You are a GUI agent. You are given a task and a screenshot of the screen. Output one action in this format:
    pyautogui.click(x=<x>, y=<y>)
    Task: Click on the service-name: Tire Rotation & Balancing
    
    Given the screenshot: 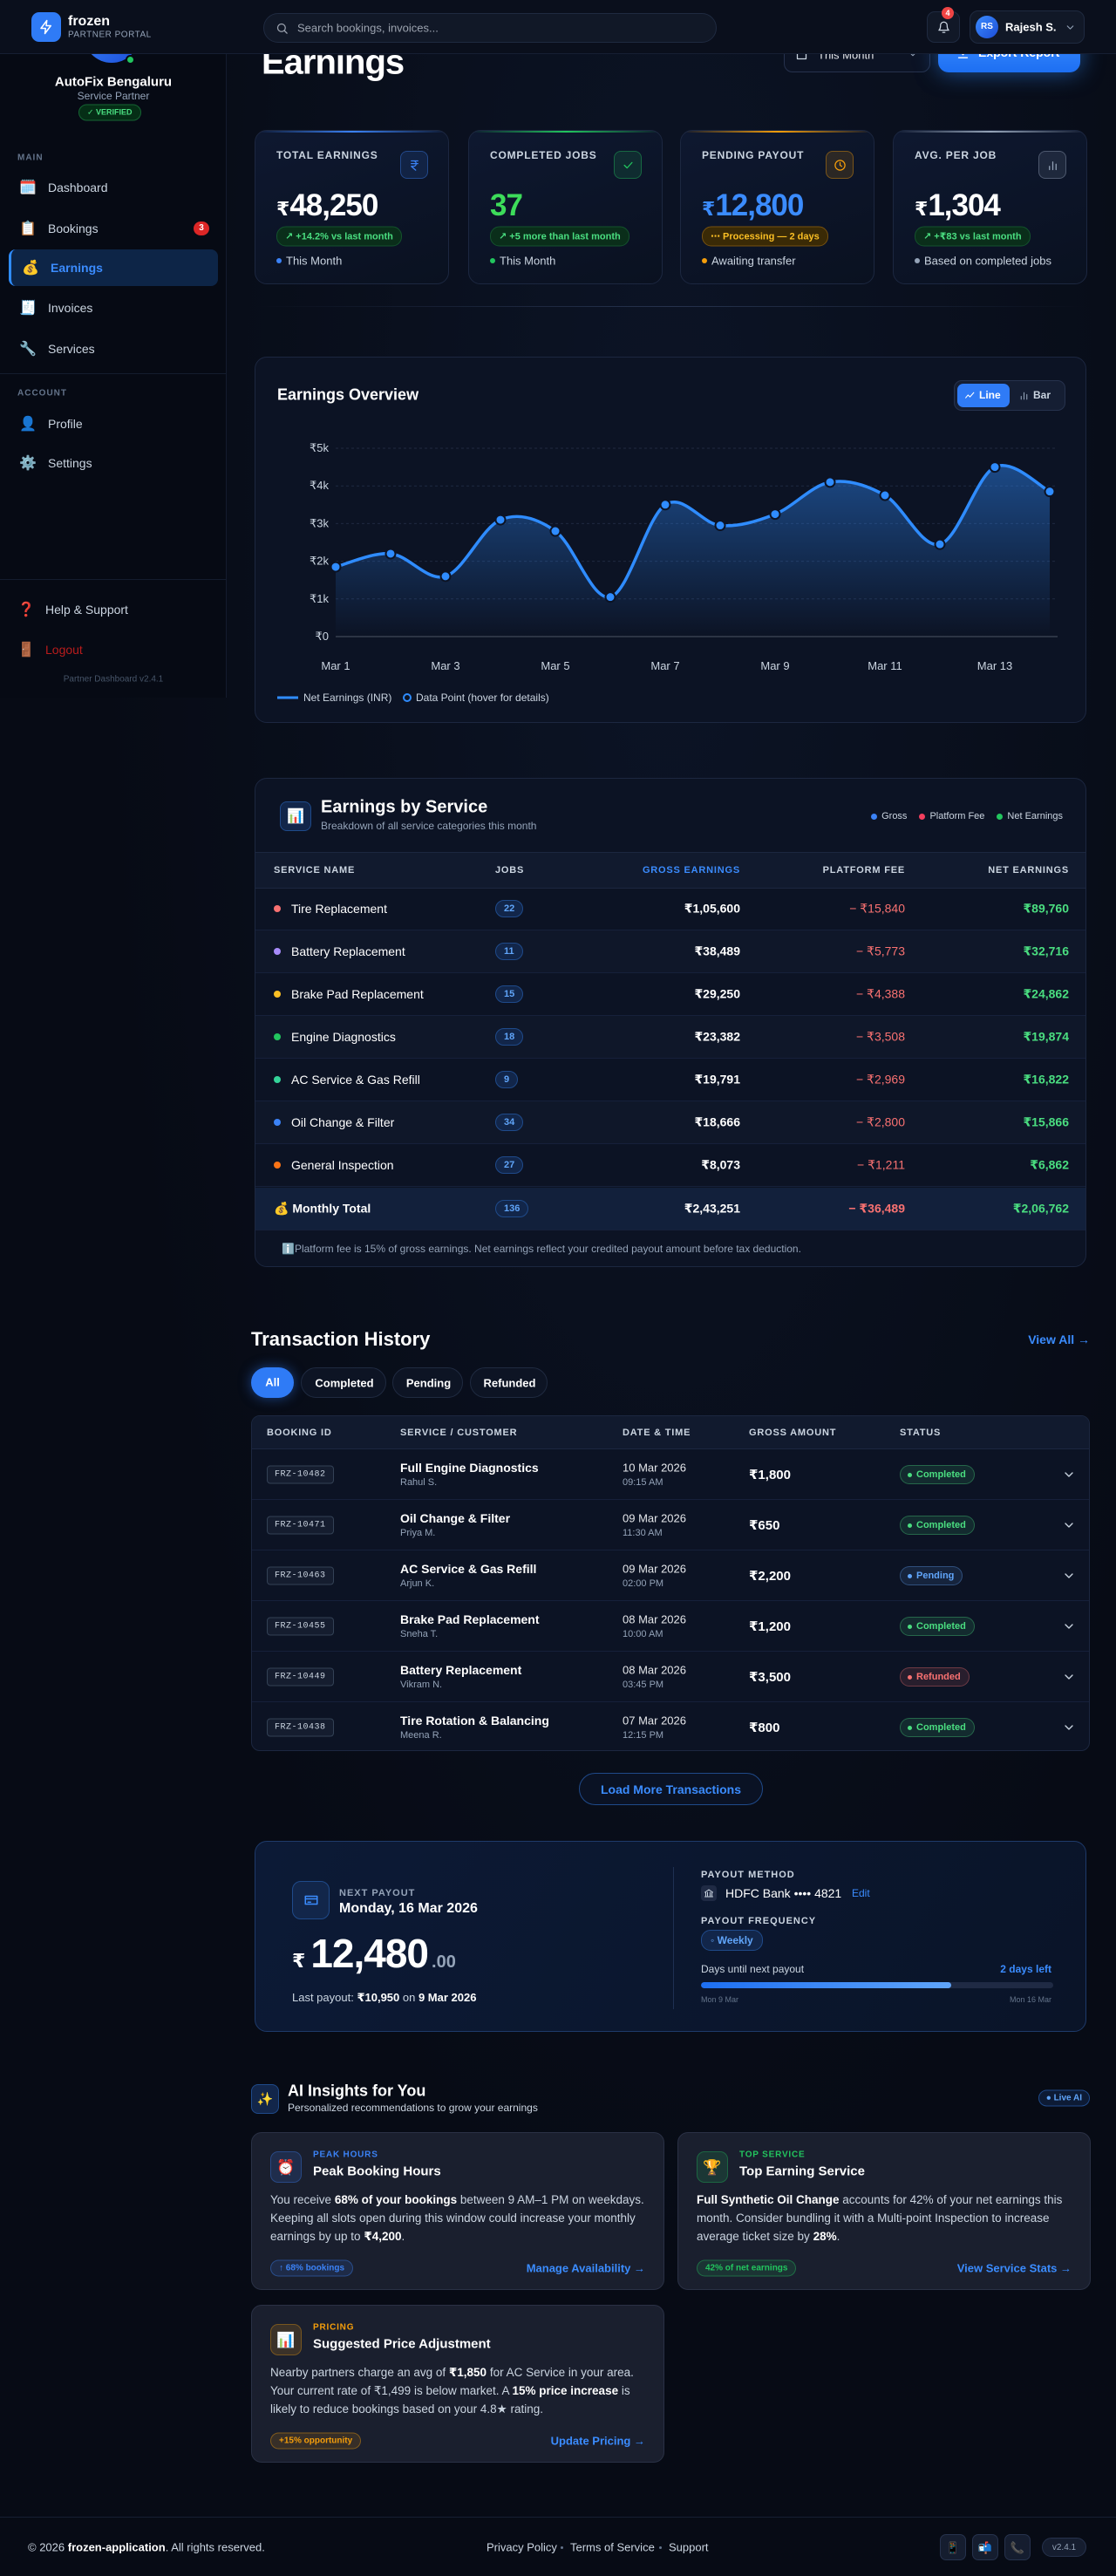 What is the action you would take?
    pyautogui.click(x=474, y=1721)
    